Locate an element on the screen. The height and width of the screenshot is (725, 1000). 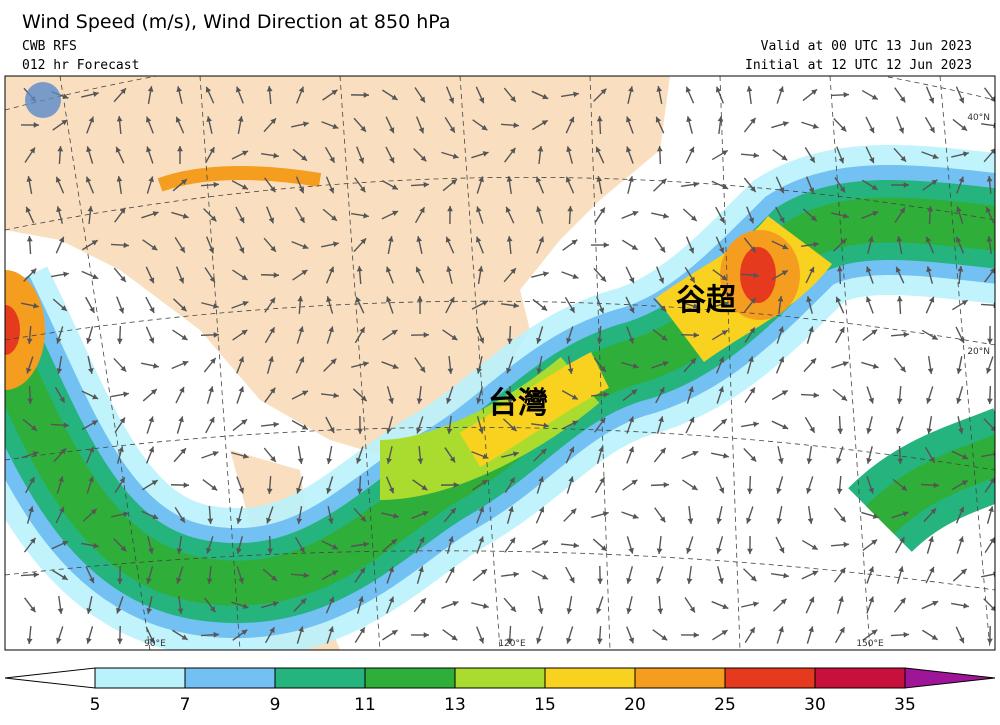
colorbar-label: 20 is located at coordinates (635, 705).